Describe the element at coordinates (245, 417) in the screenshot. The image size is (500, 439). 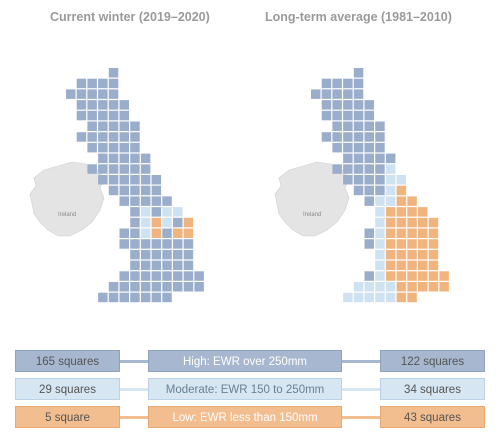
I see `low-category-label: Low: EWR less than 150mm` at that location.